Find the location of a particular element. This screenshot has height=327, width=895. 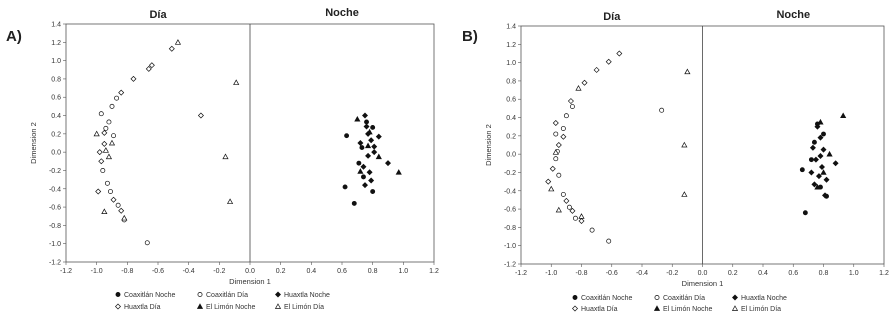

x-tick-label: 0.0 is located at coordinates (250, 271).